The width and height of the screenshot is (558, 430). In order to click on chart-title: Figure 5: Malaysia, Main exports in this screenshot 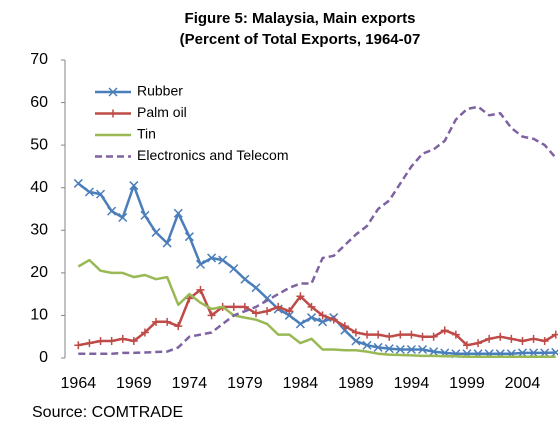, I will do `click(300, 18)`.